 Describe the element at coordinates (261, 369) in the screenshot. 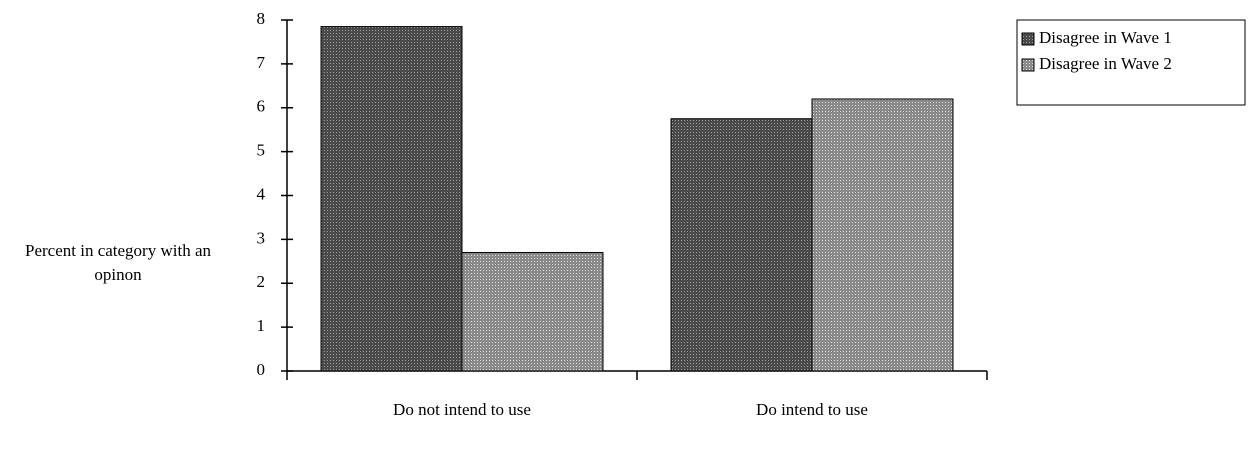

I see `y-tick-label: 0` at that location.